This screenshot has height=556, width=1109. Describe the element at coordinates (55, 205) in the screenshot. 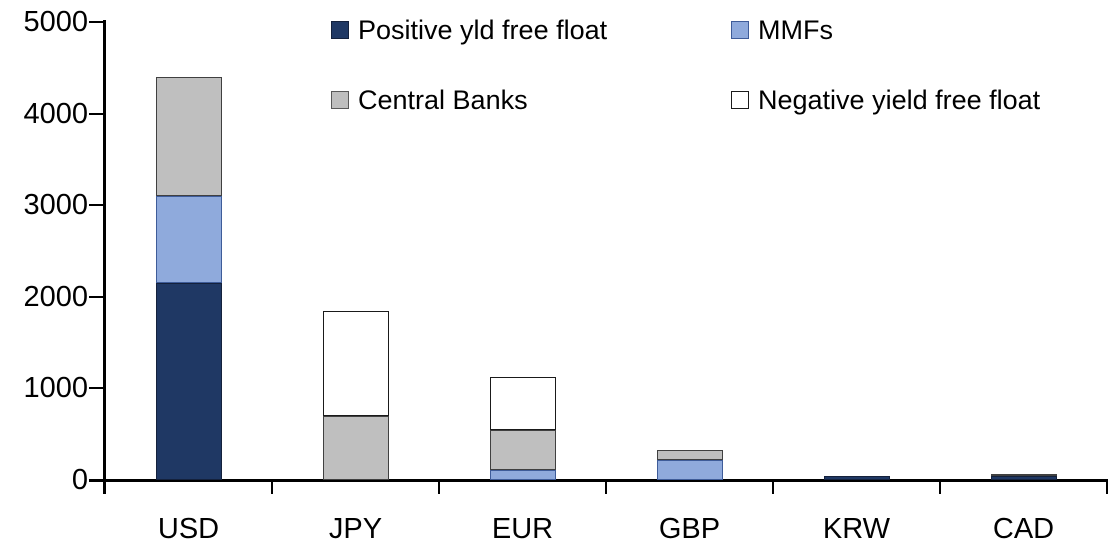

I see `y-tick-label: 3000` at that location.